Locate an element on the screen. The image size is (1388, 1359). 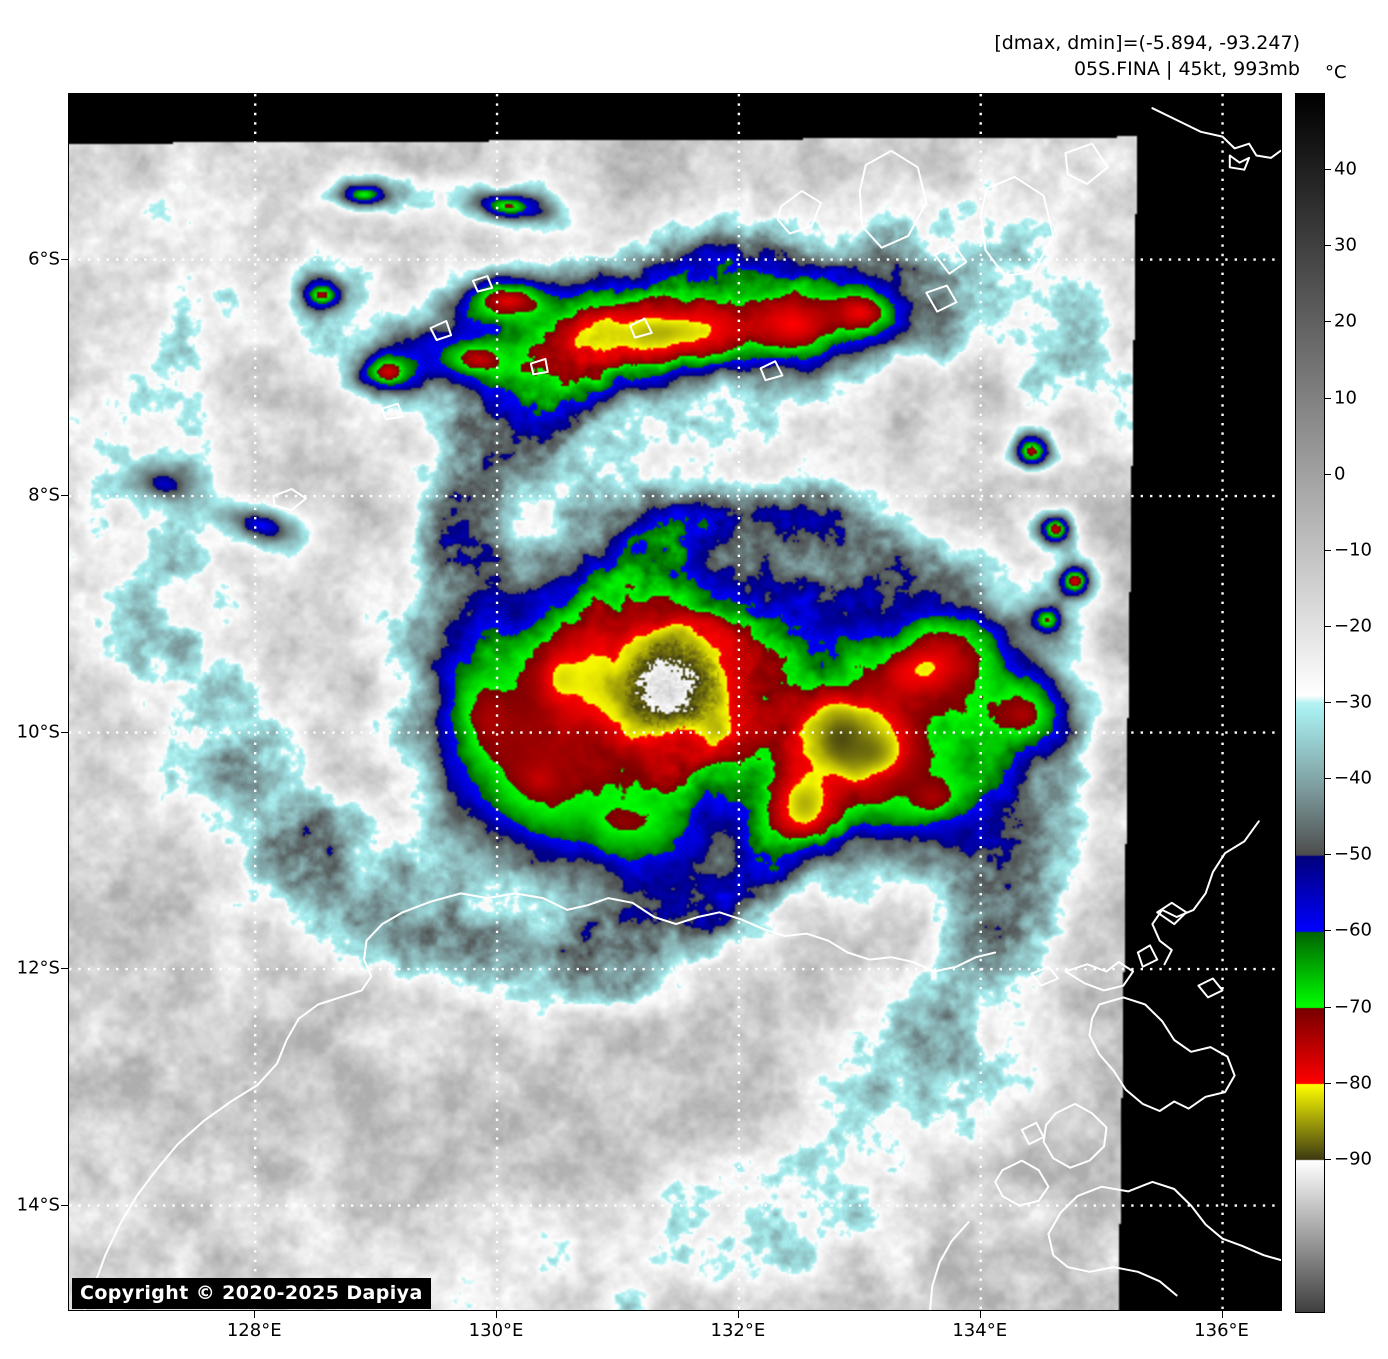
y-tick-label: 10°S is located at coordinates (38, 732).